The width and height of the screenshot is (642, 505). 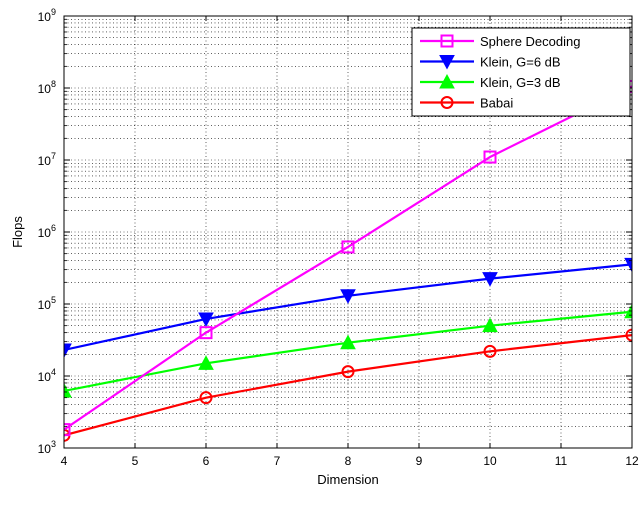 What do you see at coordinates (277, 461) in the screenshot?
I see `x-tick-label: 7` at bounding box center [277, 461].